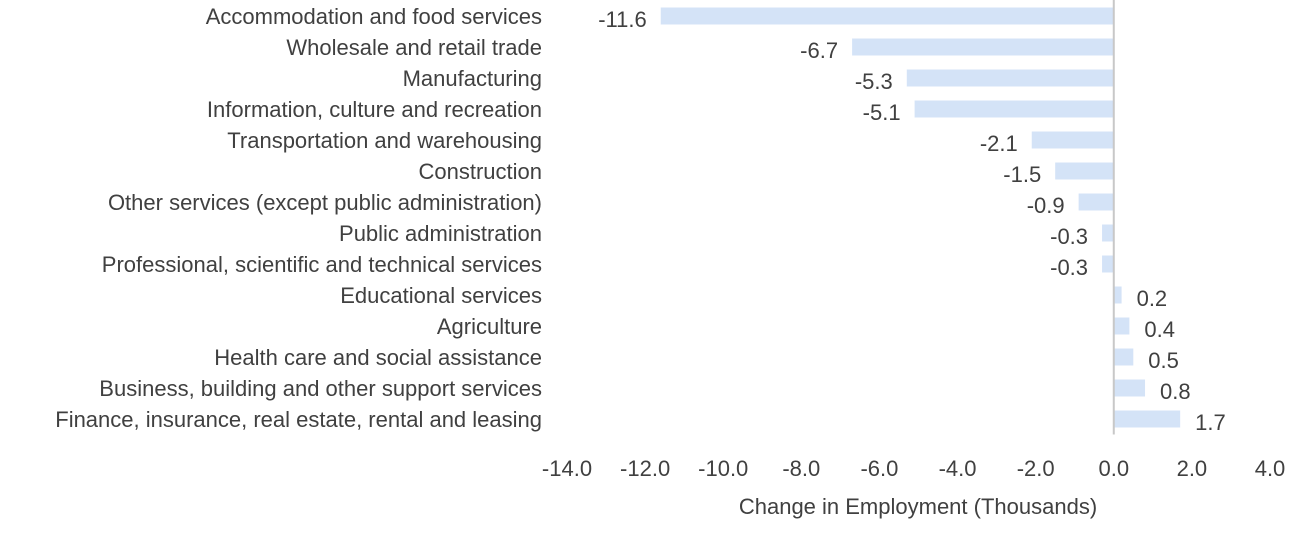  Describe the element at coordinates (1159, 329) in the screenshot. I see `data-label: 0.4` at that location.